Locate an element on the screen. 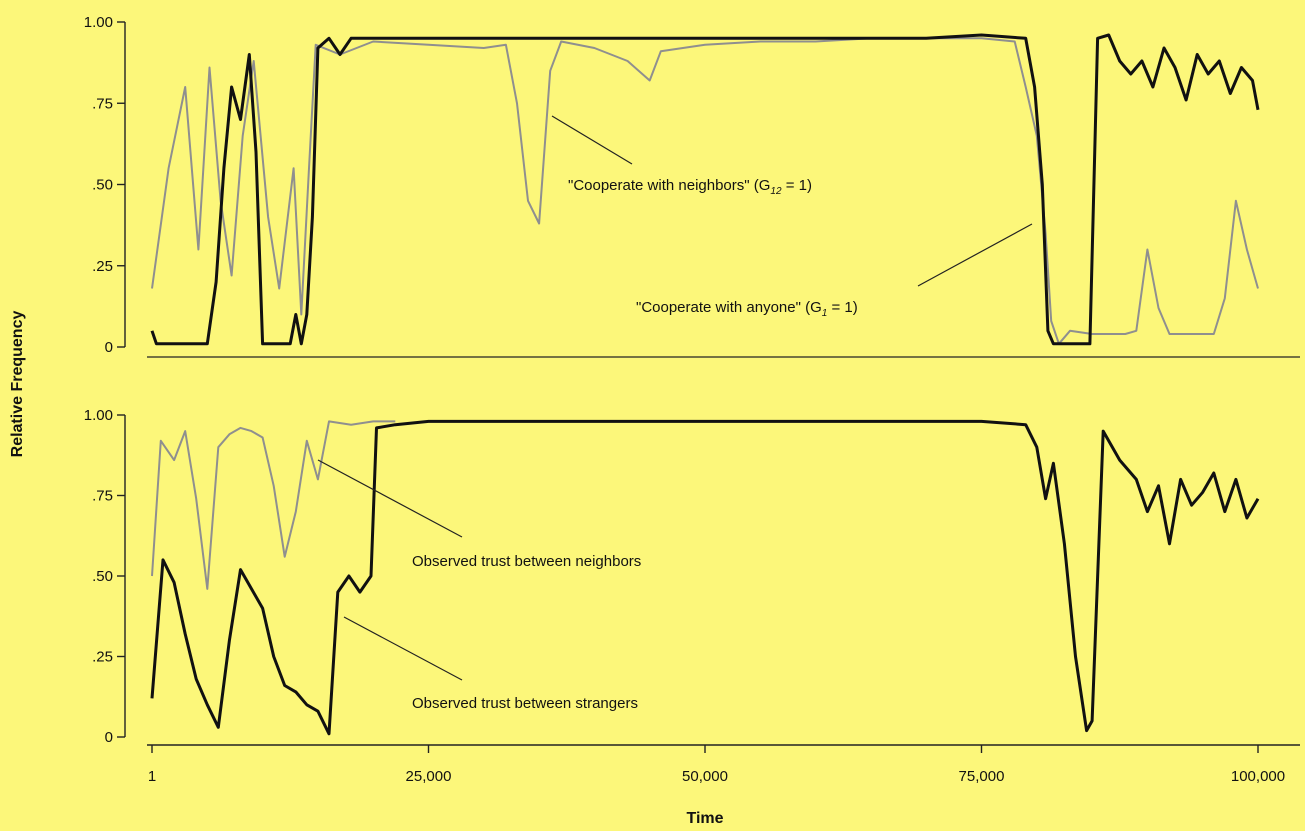 Image resolution: width=1305 pixels, height=831 pixels. x-tick-label: 75,000 is located at coordinates (982, 776).